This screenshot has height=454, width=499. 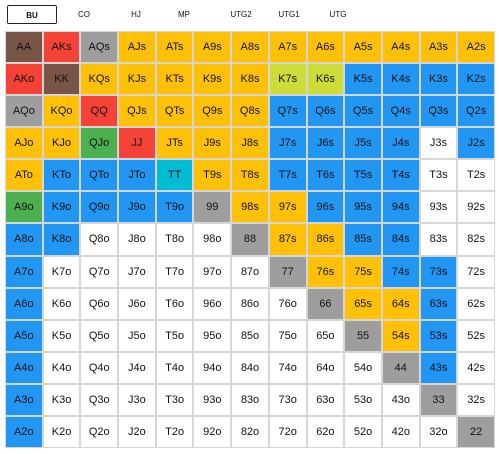 I want to click on hand-cell: J2o, so click(x=137, y=431).